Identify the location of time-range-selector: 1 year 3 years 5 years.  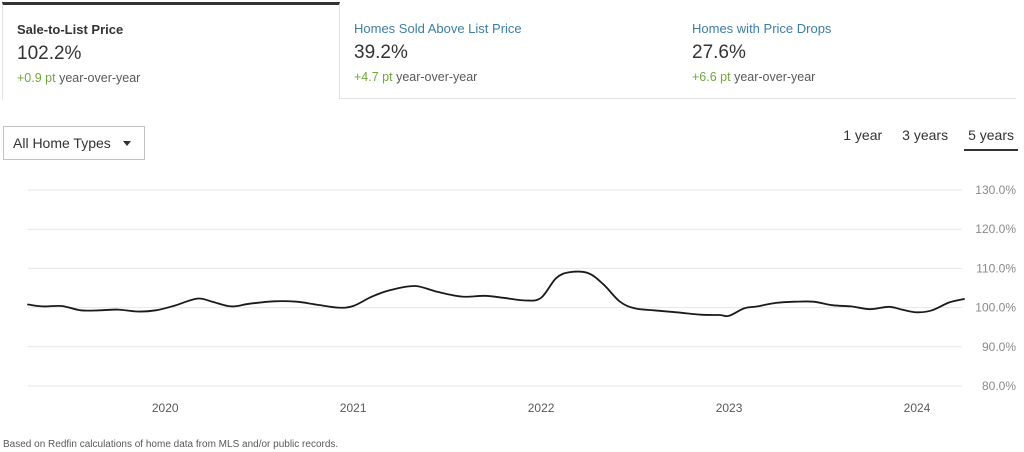
(922, 137).